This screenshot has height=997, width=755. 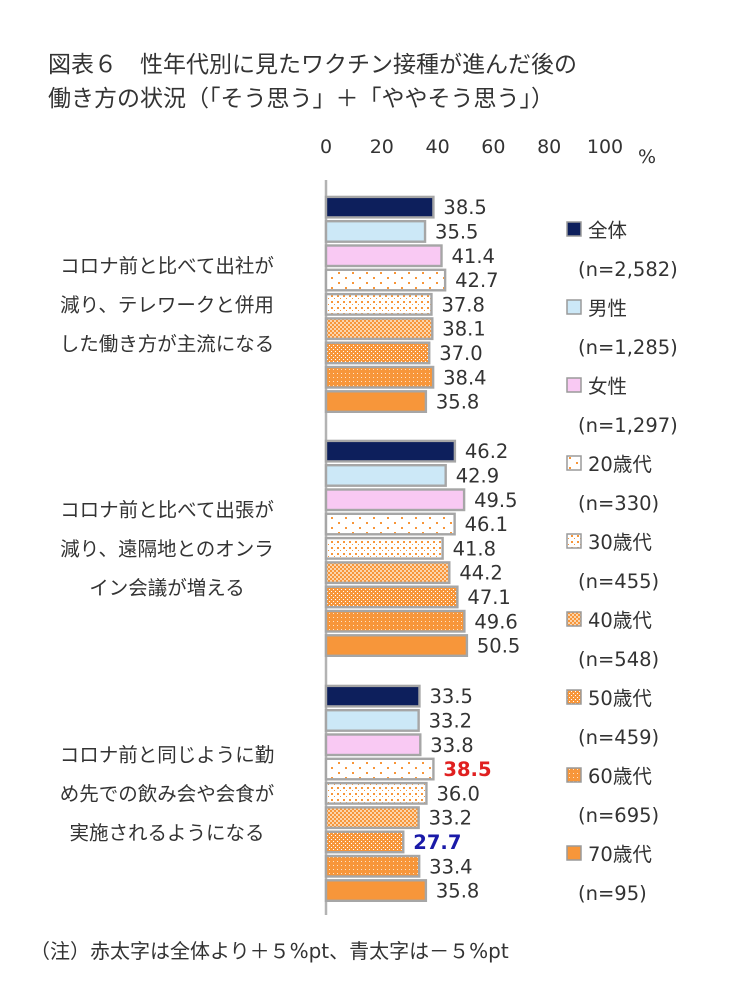 I want to click on legend-label: 60歳代, so click(x=620, y=776).